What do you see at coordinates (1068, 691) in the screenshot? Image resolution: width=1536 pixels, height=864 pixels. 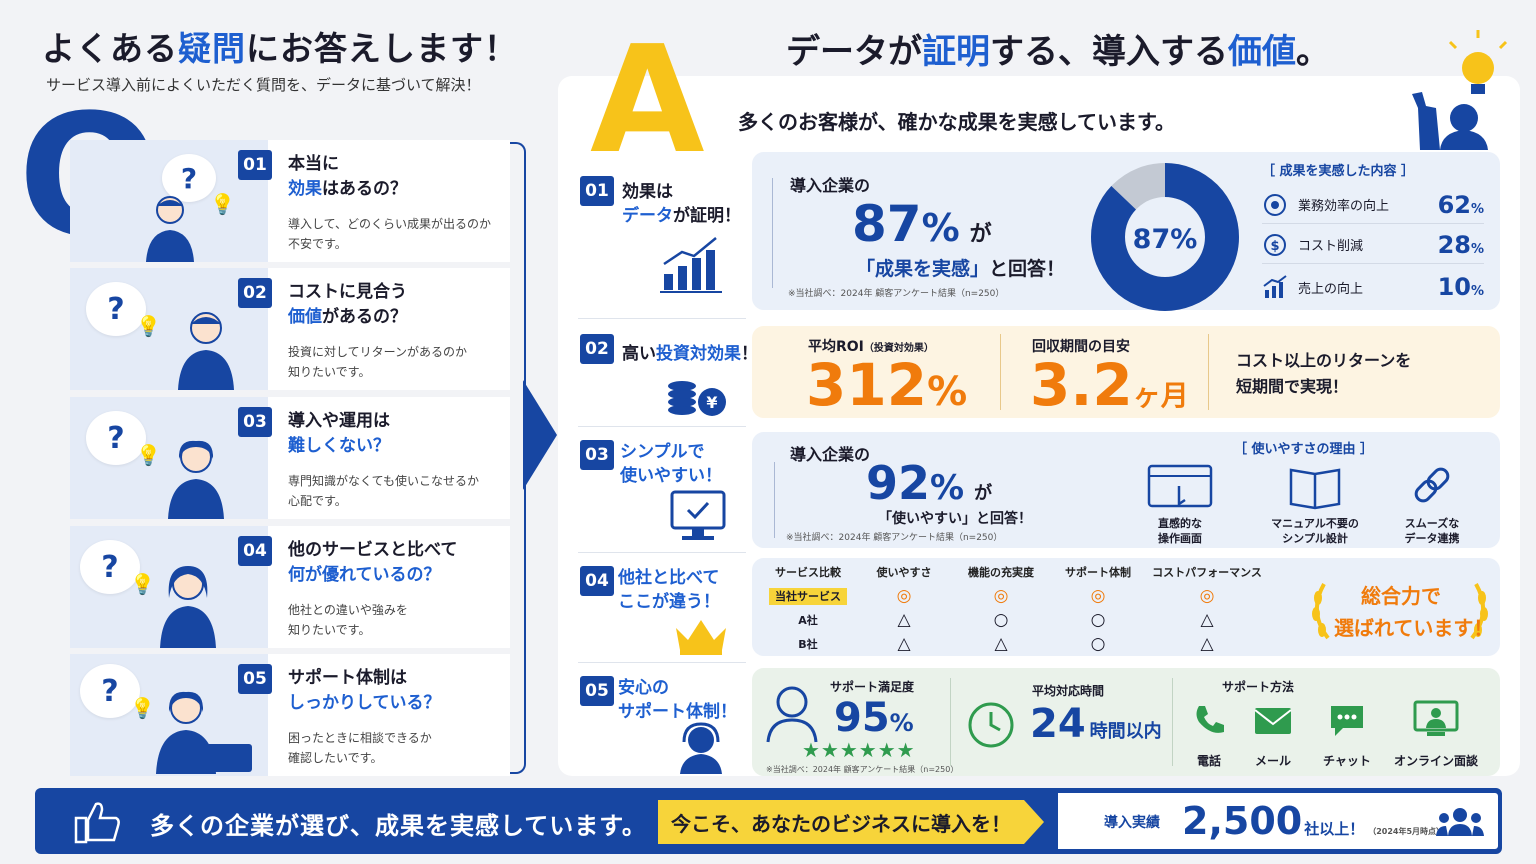 I see `response-label: 平均対応時間` at bounding box center [1068, 691].